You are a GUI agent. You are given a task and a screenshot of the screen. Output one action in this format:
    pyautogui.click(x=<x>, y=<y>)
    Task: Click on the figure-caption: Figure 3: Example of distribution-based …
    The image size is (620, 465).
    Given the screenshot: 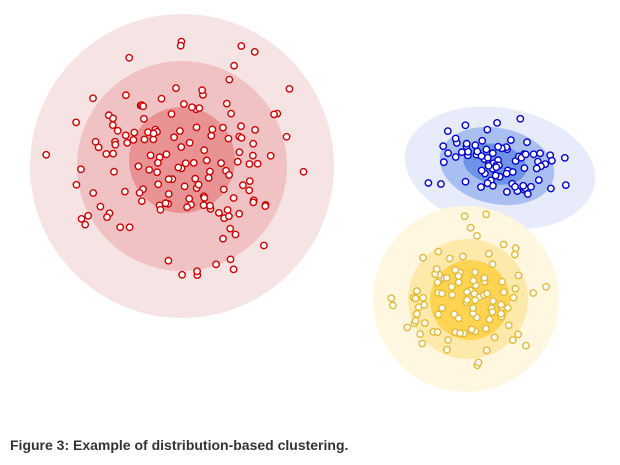 What is the action you would take?
    pyautogui.click(x=179, y=445)
    